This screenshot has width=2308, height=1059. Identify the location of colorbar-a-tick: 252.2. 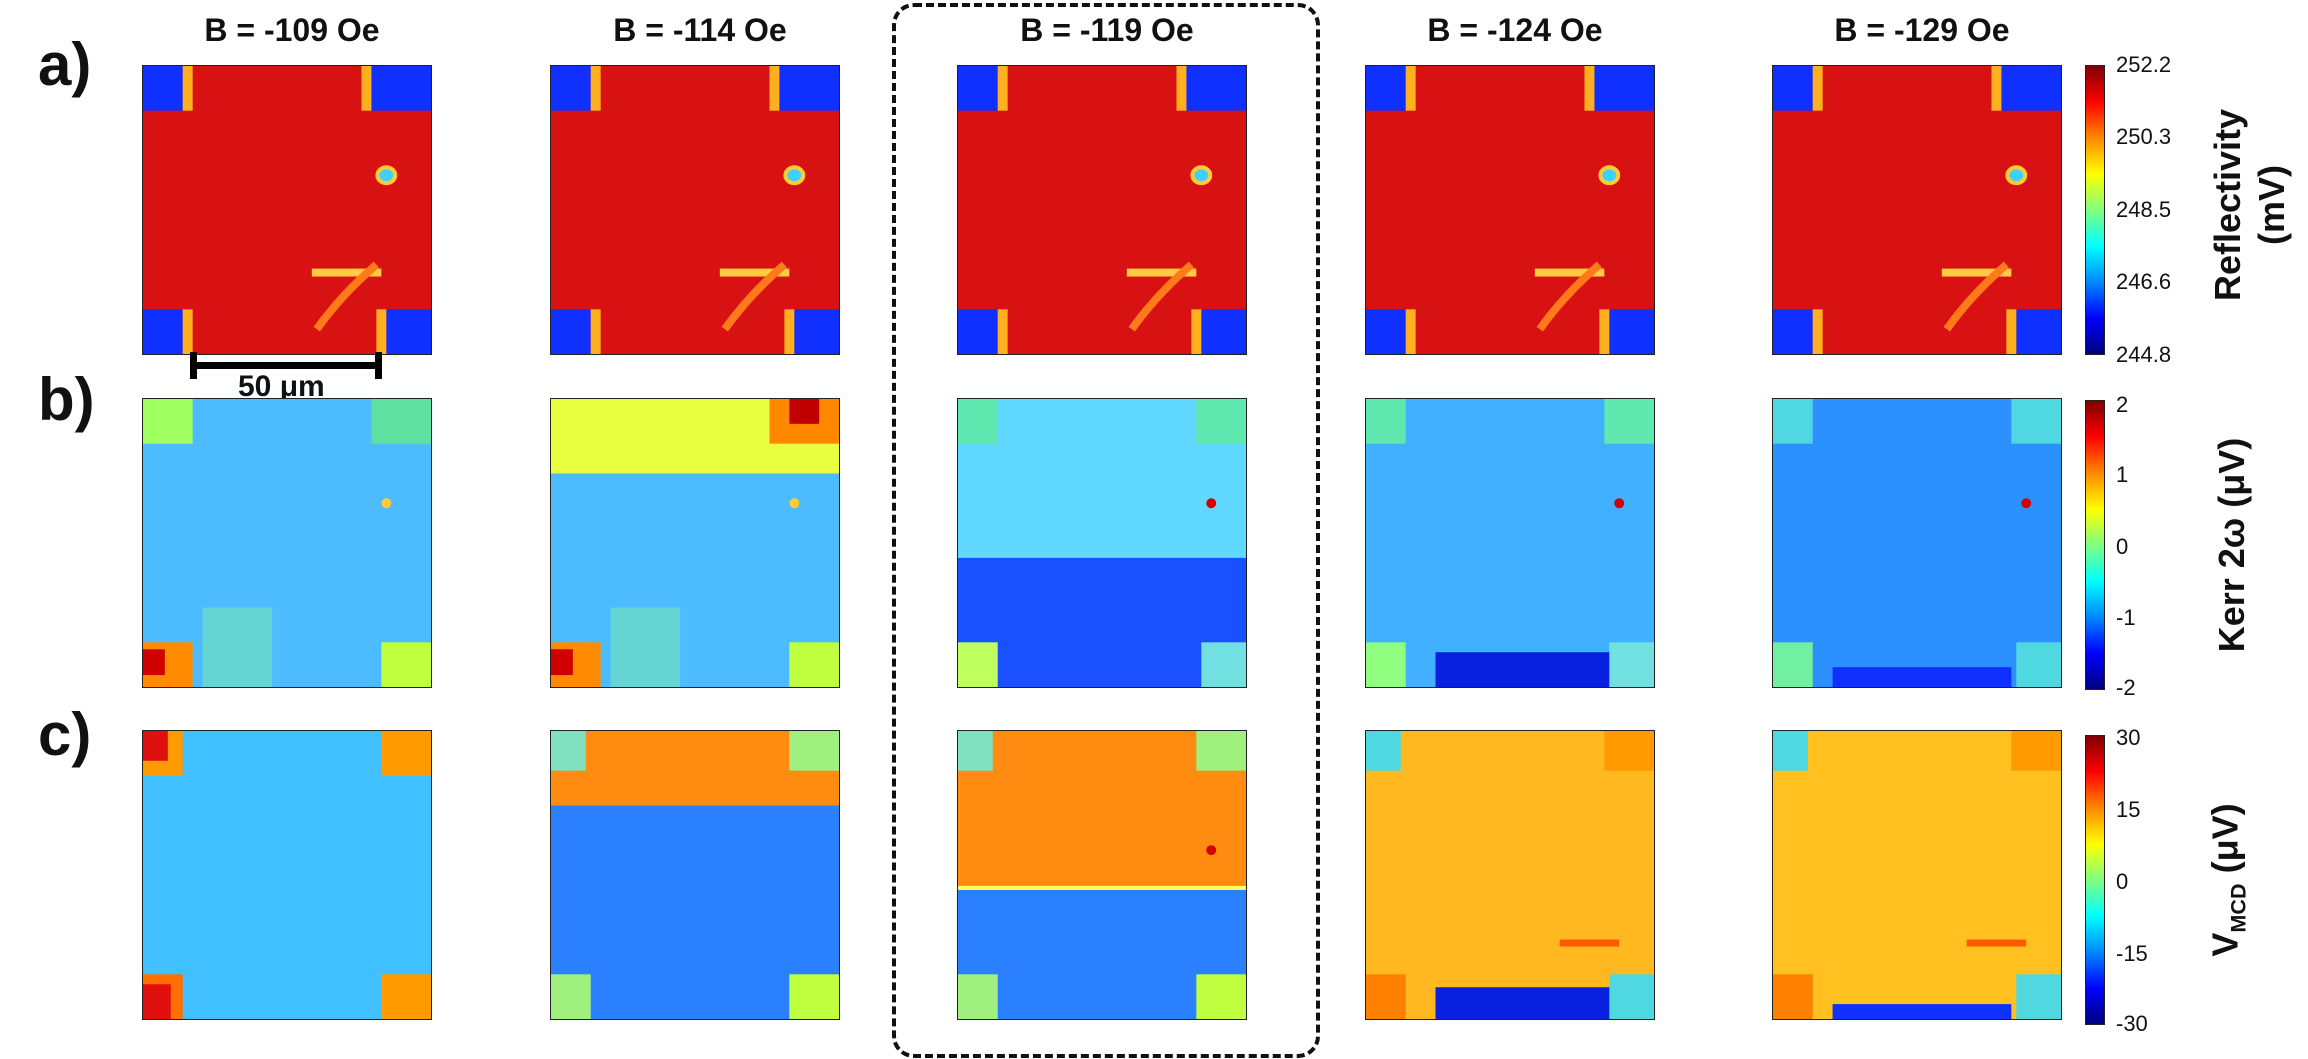
(2144, 64).